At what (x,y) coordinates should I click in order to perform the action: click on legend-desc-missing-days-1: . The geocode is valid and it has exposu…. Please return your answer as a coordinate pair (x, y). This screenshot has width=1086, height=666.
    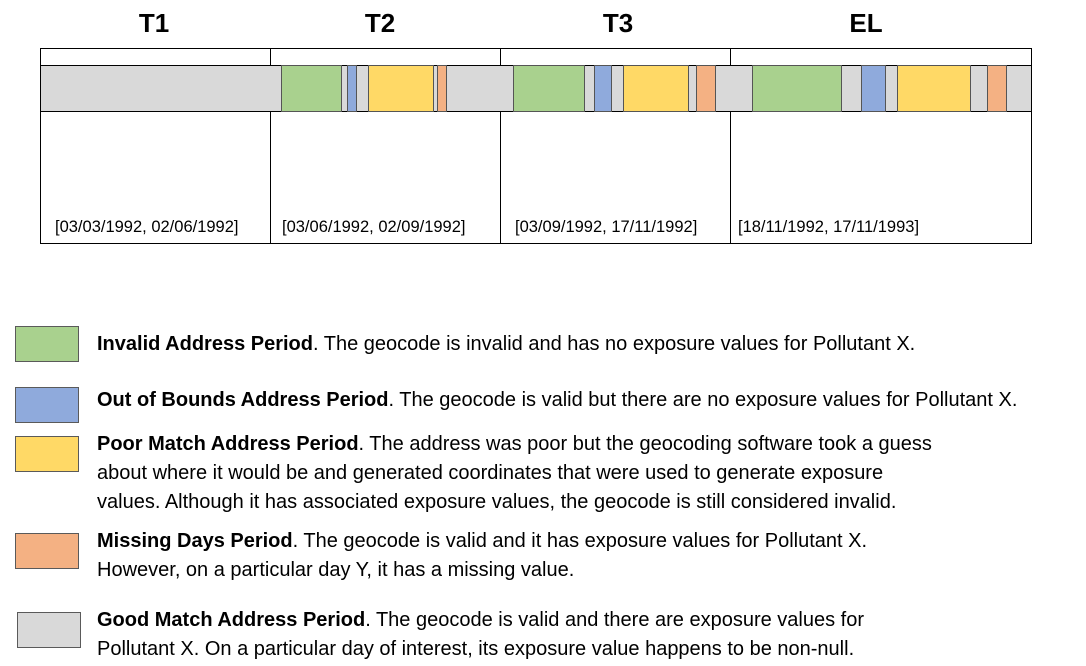
    Looking at the image, I should click on (580, 541).